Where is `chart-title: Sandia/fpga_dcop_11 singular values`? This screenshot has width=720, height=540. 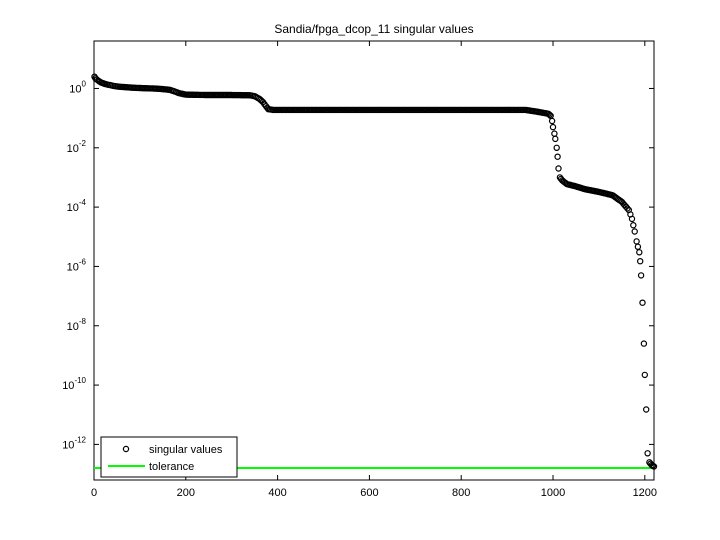
chart-title: Sandia/fpga_dcop_11 singular values is located at coordinates (373, 29).